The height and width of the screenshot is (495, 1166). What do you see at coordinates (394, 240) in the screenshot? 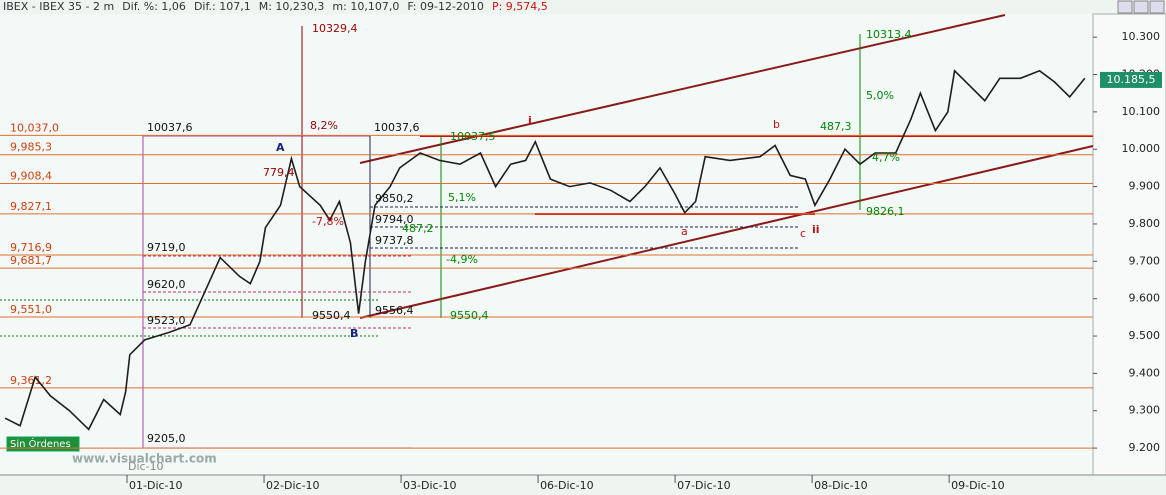
I see `annotation: 9737,8` at bounding box center [394, 240].